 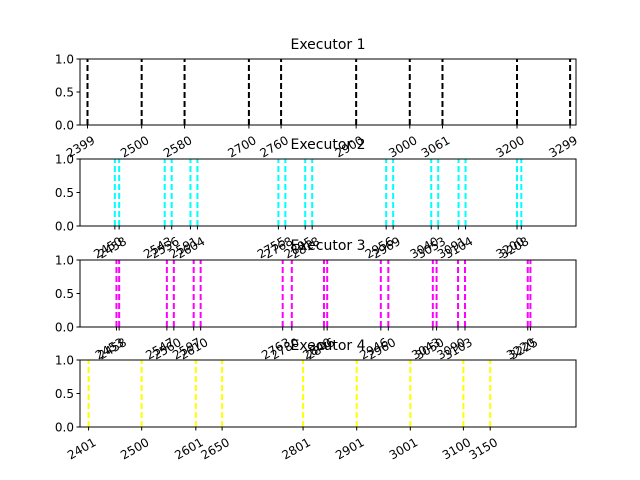 What do you see at coordinates (296, 448) in the screenshot?
I see `x-tick-label: 2801` at bounding box center [296, 448].